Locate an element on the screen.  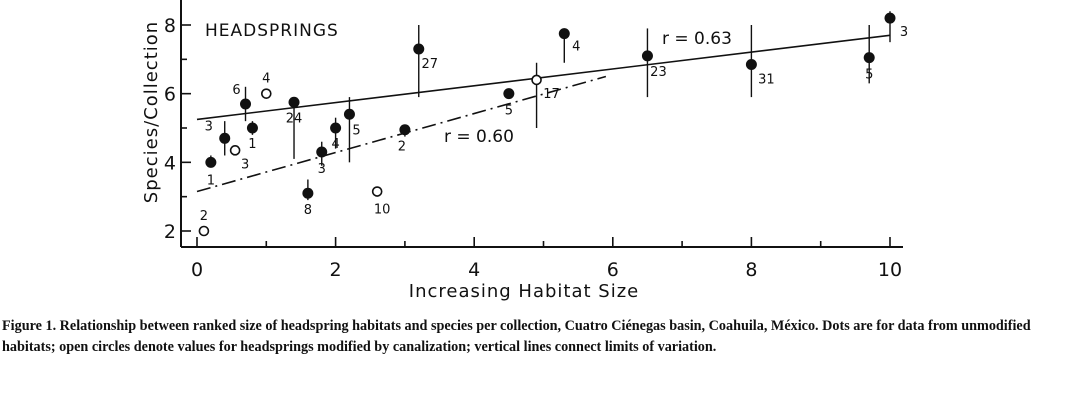
y-axis-title: Species/Collection is located at coordinates (151, 112).